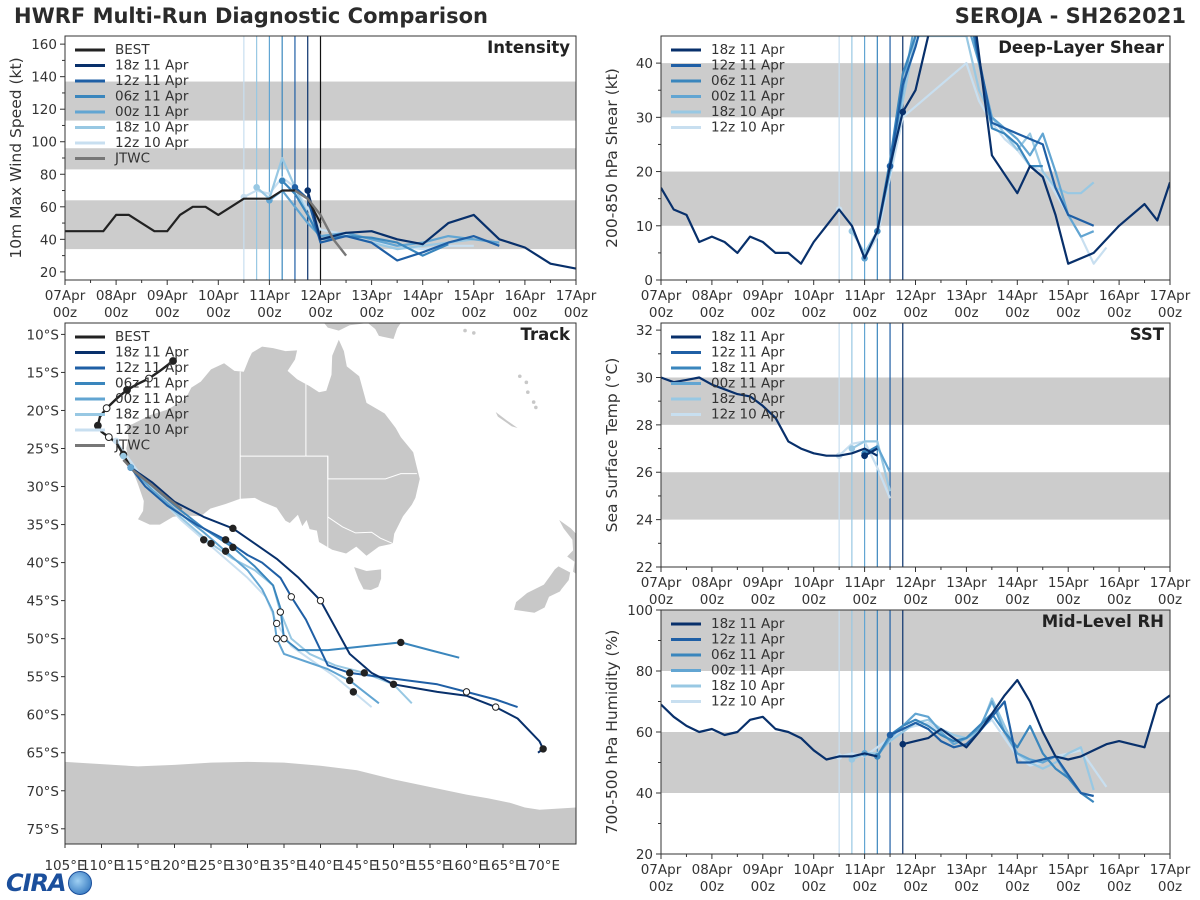 This screenshot has height=900, width=1200. Describe the element at coordinates (269, 296) in the screenshot. I see `intensity-xtick-label: 11Apr` at that location.